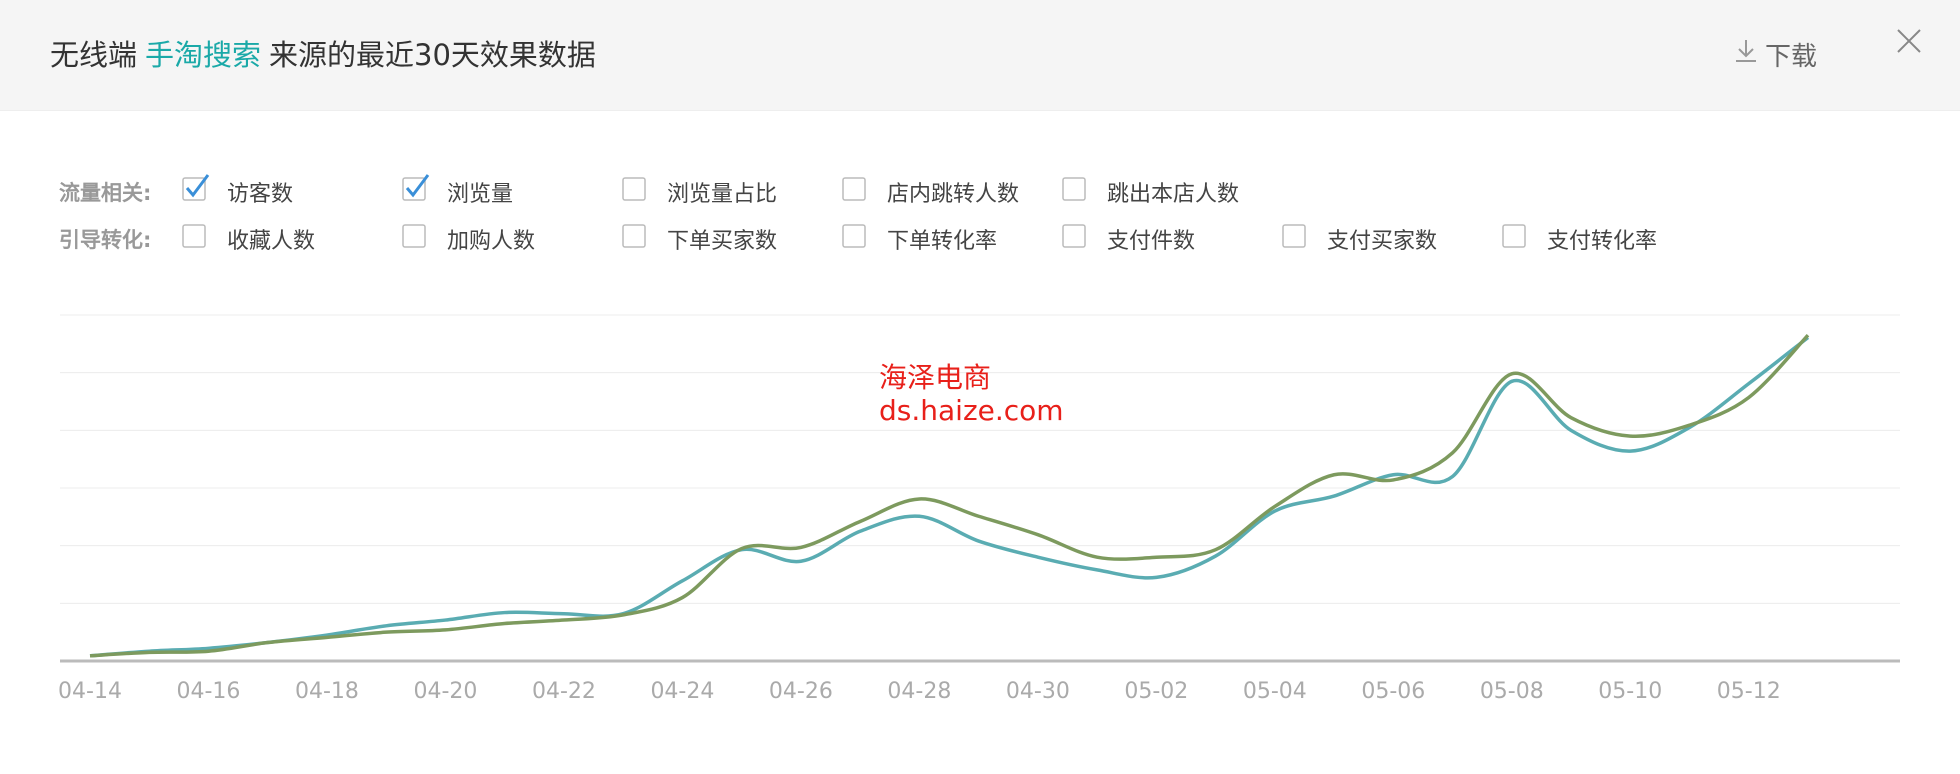 This screenshot has height=774, width=1960. I want to click on x-tick-label: 04-18, so click(327, 691).